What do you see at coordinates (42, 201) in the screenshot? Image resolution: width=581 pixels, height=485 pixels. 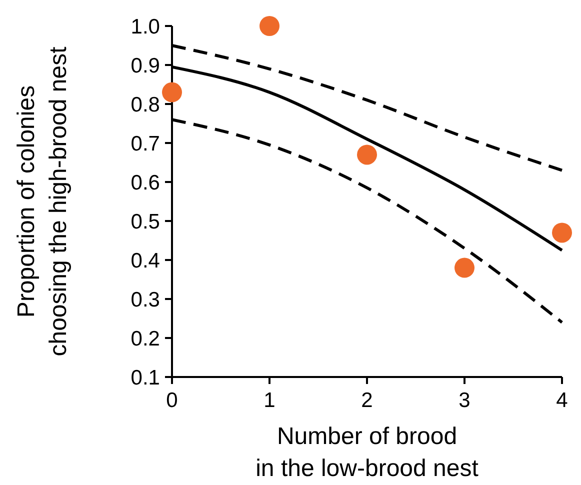 I see `y-axis-title: Proportion of colonies choosing the high-brood nest` at bounding box center [42, 201].